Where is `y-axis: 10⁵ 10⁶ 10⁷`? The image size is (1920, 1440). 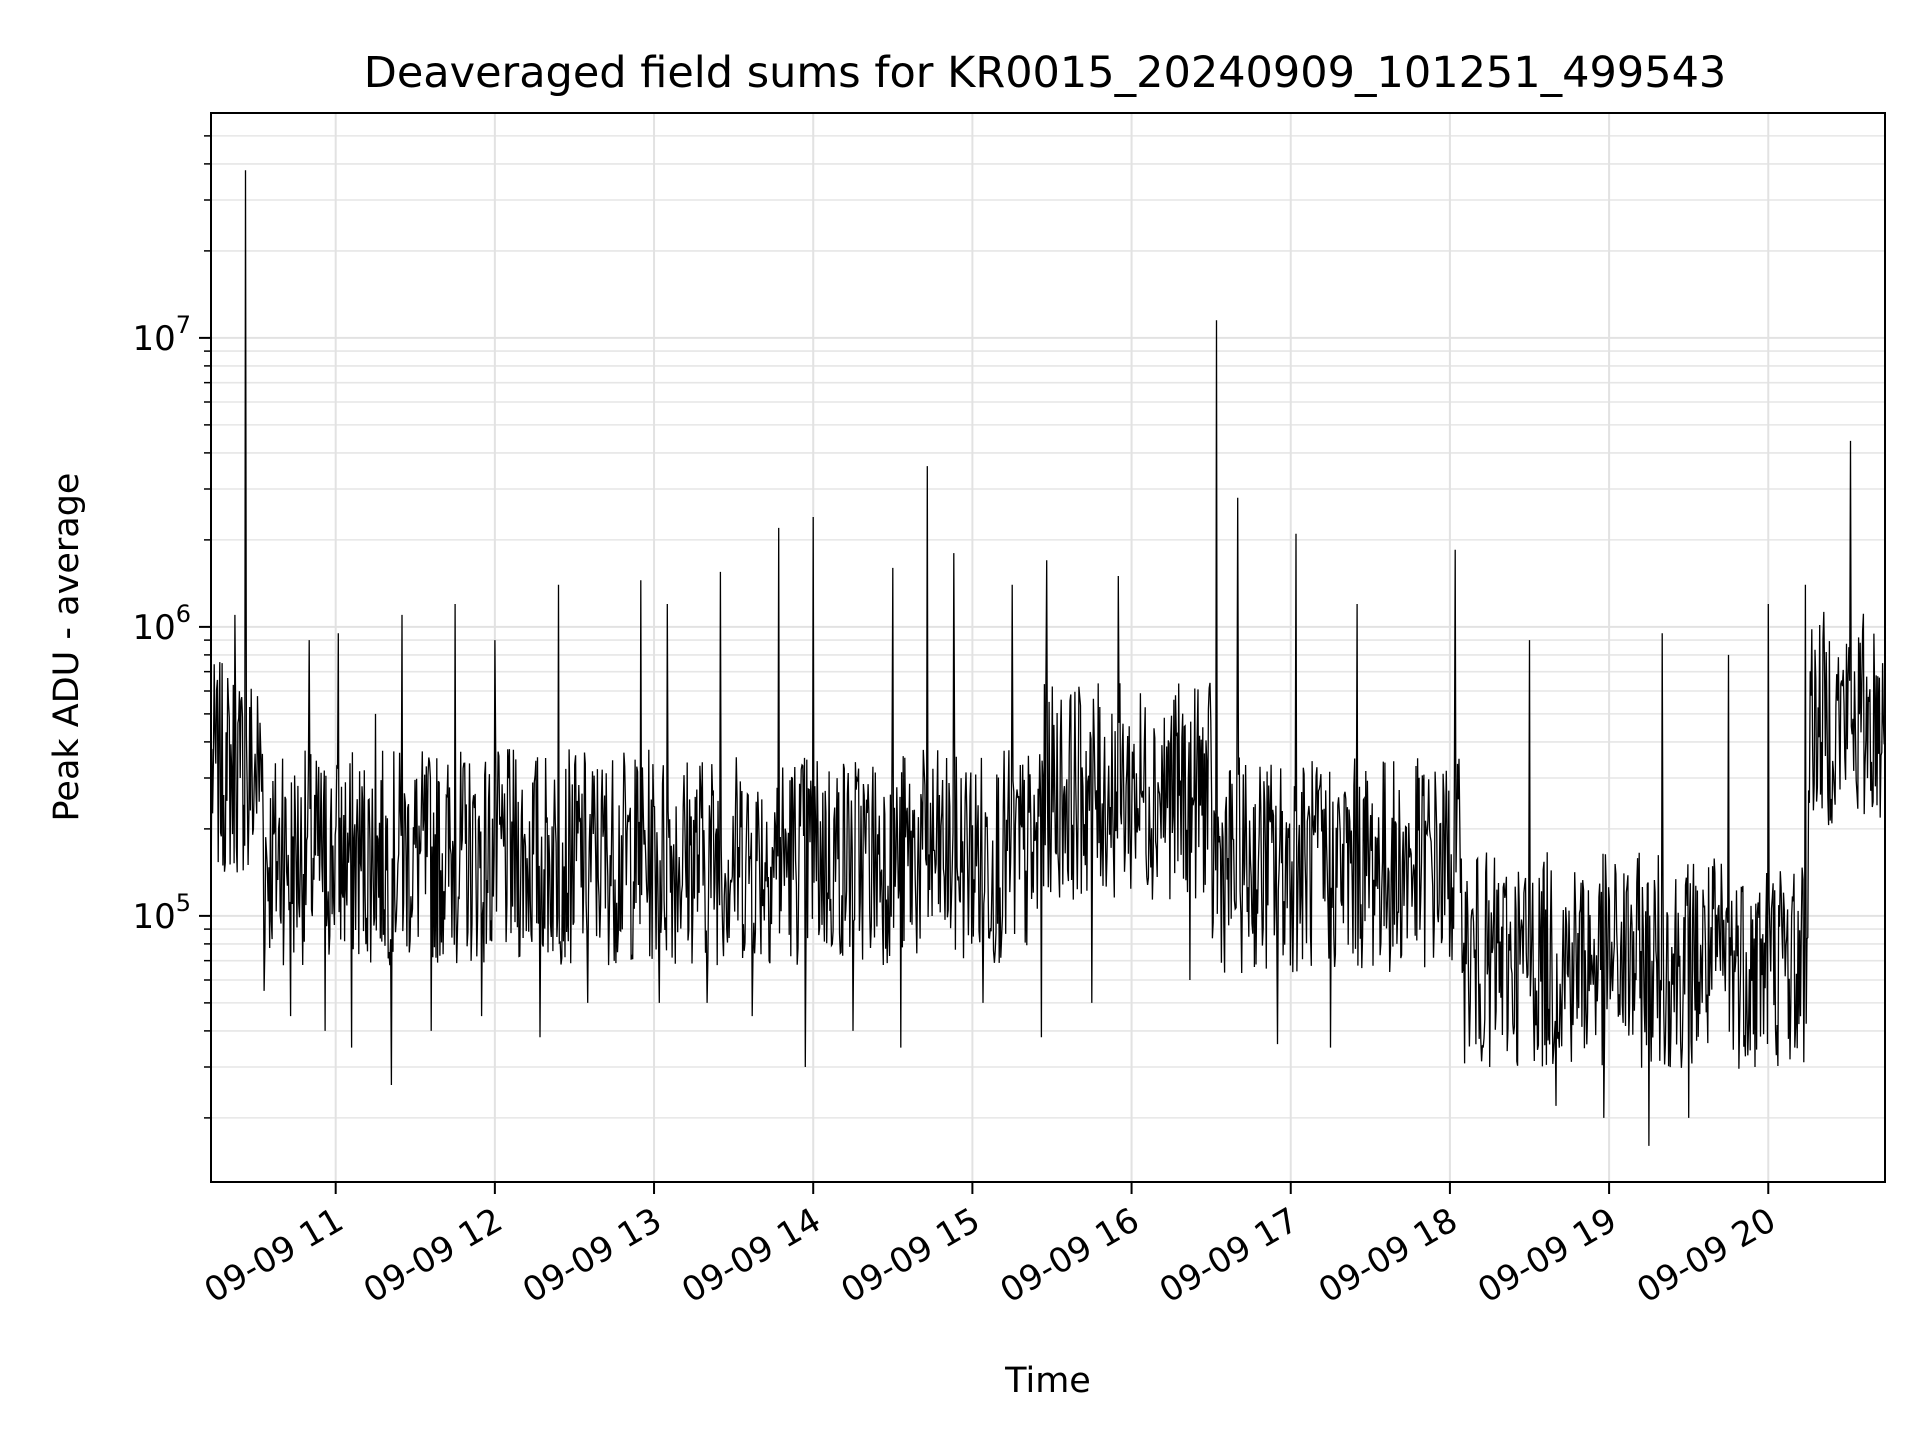 y-axis: 10⁵ 10⁶ 10⁷ is located at coordinates (171, 627).